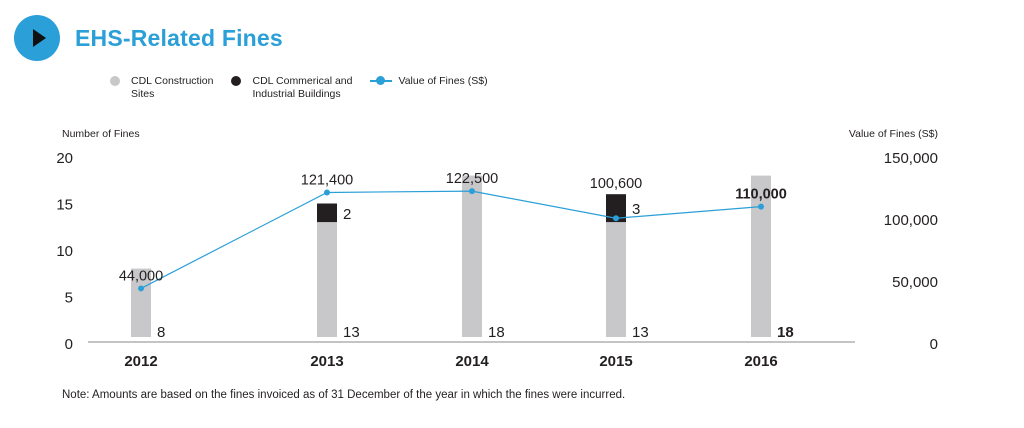 This screenshot has width=1024, height=428. What do you see at coordinates (140, 361) in the screenshot?
I see `x-tick-label: 2012` at bounding box center [140, 361].